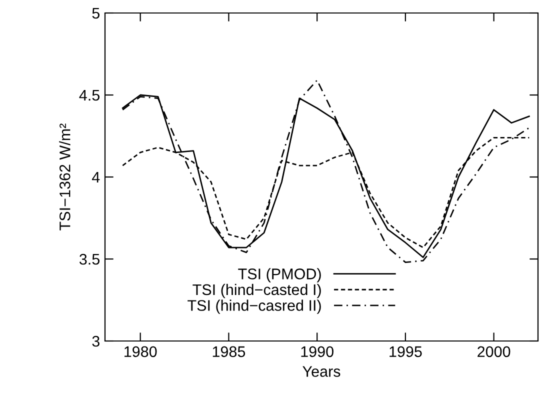  Describe the element at coordinates (96, 341) in the screenshot. I see `y-tick-label: 3` at that location.